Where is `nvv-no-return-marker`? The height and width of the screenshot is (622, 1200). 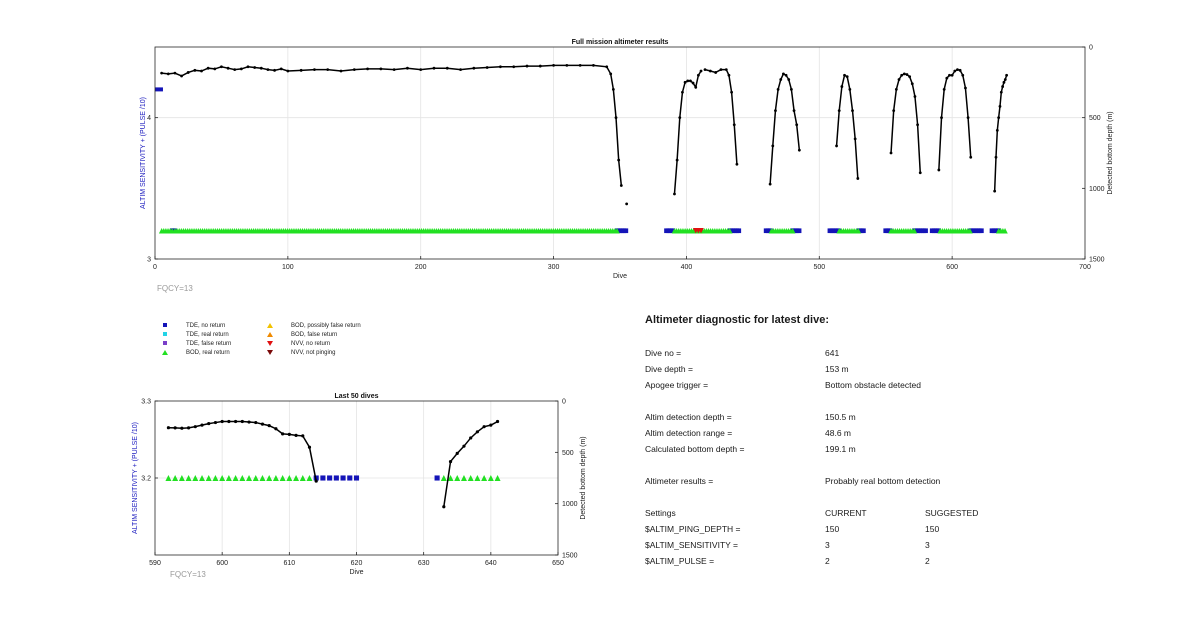
nvv-no-return-marker is located at coordinates (701, 230).